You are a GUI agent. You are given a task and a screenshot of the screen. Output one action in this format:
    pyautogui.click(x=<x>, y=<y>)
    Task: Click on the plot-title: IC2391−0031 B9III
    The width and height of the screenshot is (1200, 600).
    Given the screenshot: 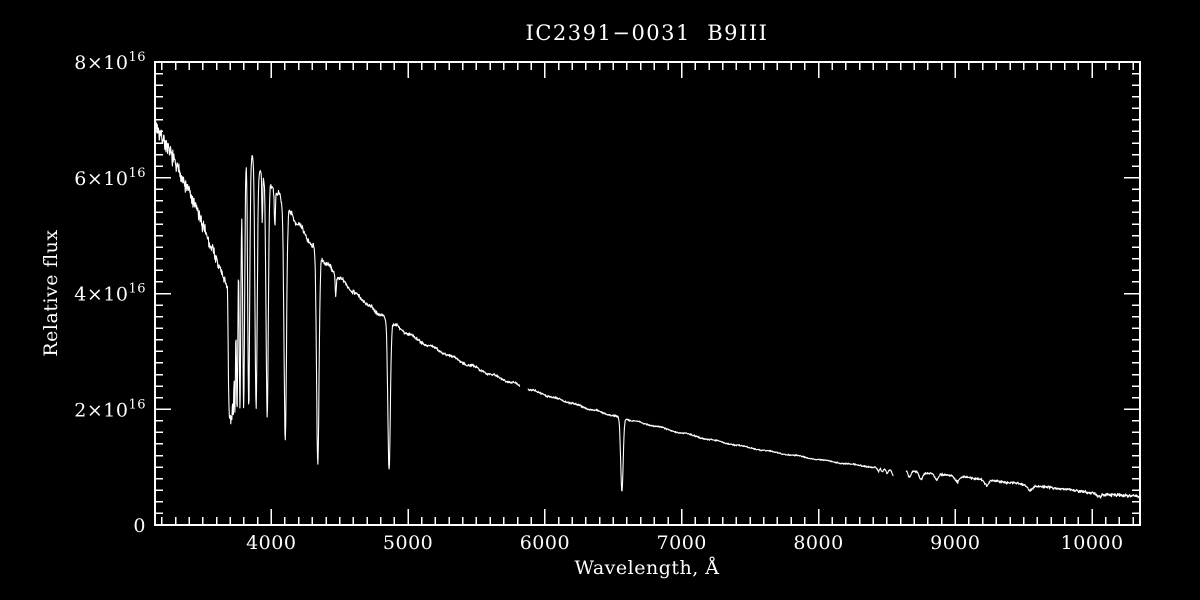 What is the action you would take?
    pyautogui.click(x=647, y=33)
    